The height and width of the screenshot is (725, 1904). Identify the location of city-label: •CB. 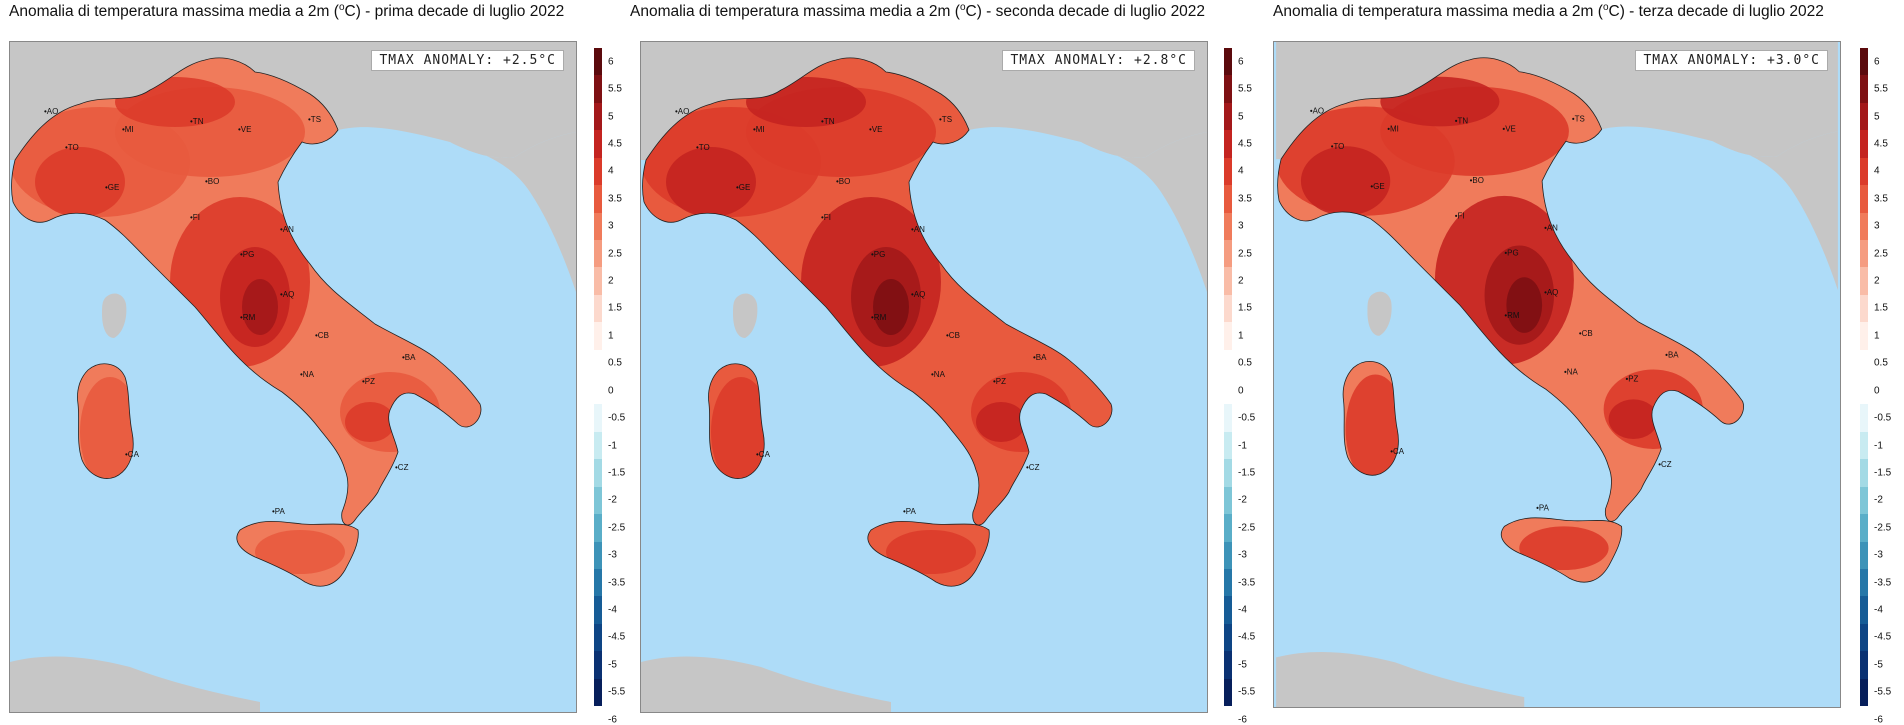
(1586, 333).